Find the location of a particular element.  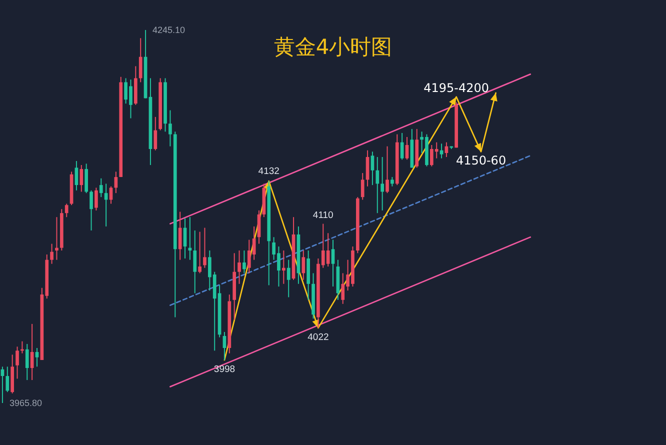

annotation: 4110 is located at coordinates (323, 215).